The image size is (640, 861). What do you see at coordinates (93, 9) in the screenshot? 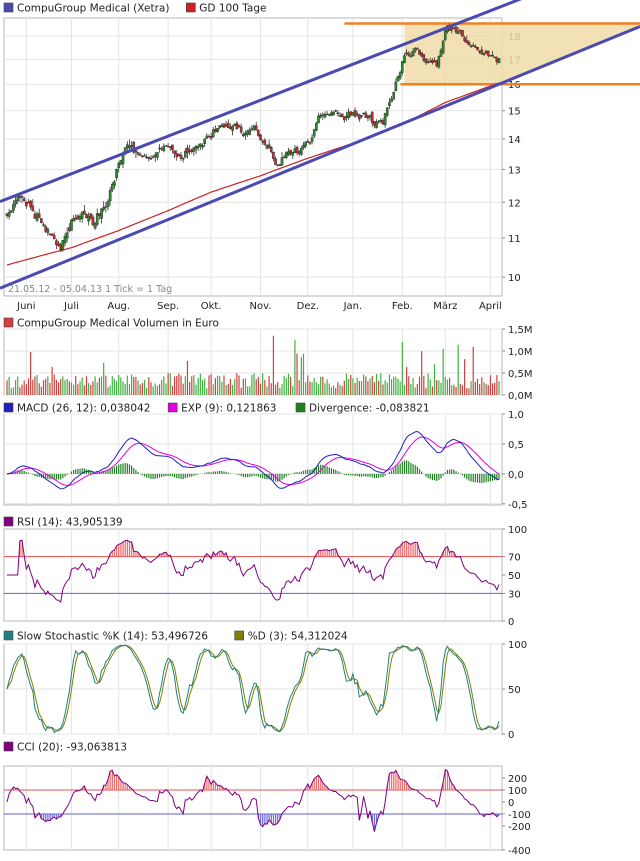
I see `price-legend-label: CompuGroup Medical (Xetra)` at bounding box center [93, 9].